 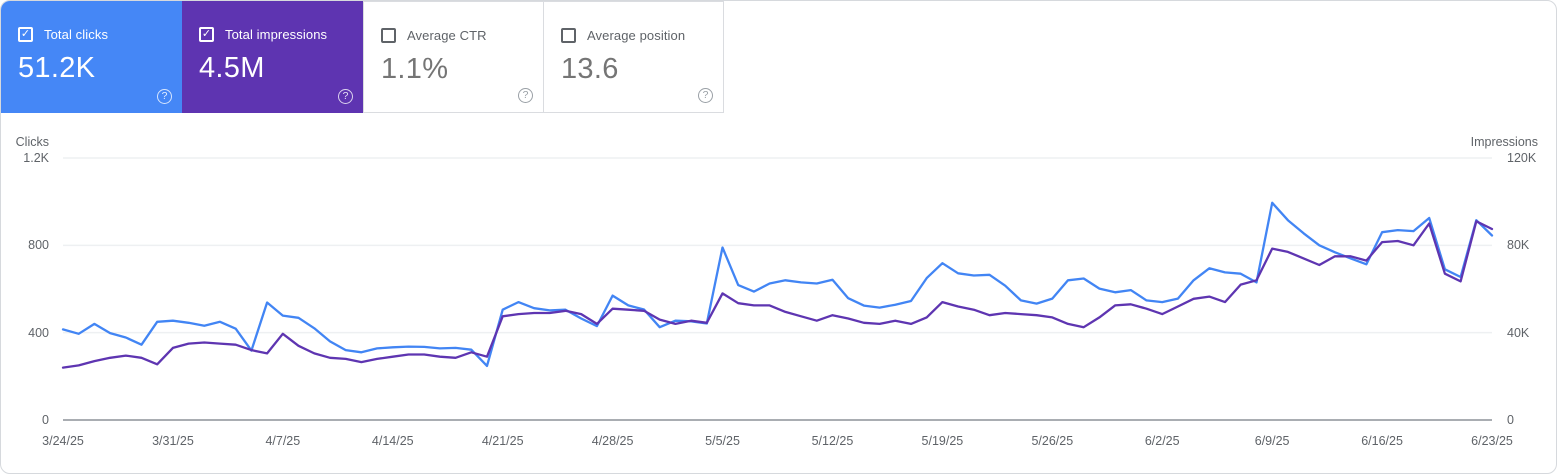 I want to click on left-axis-title: Clicks, so click(x=32, y=142).